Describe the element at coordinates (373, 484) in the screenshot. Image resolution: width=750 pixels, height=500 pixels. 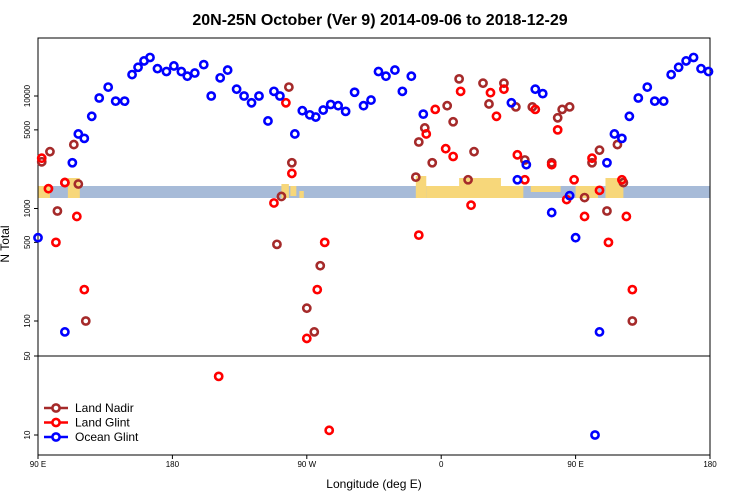
I see `x-axis-label: Longitude (deg E)` at that location.